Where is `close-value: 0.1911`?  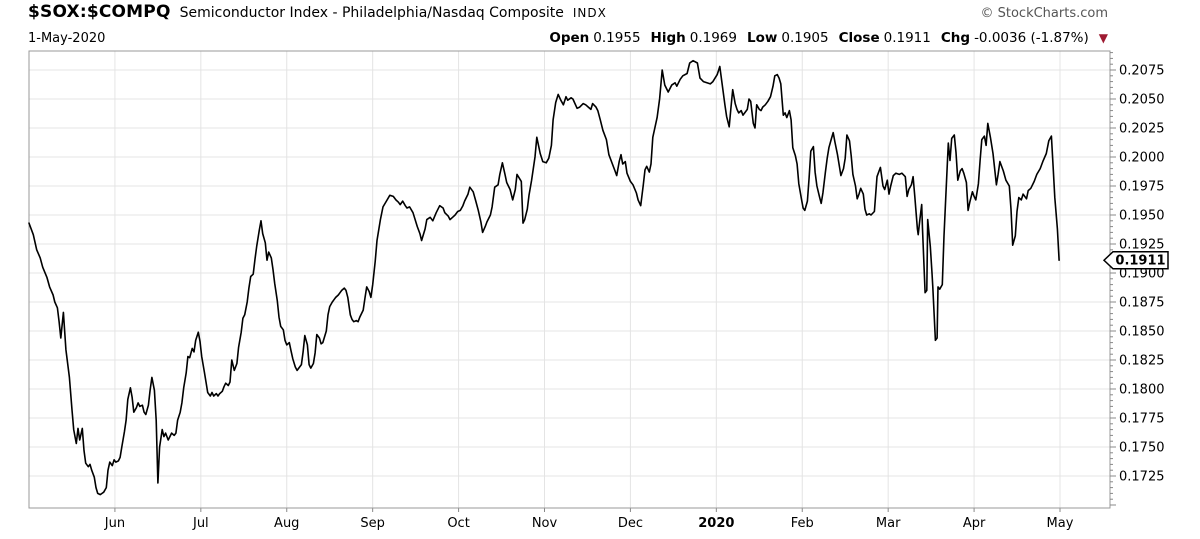 close-value: 0.1911 is located at coordinates (907, 38).